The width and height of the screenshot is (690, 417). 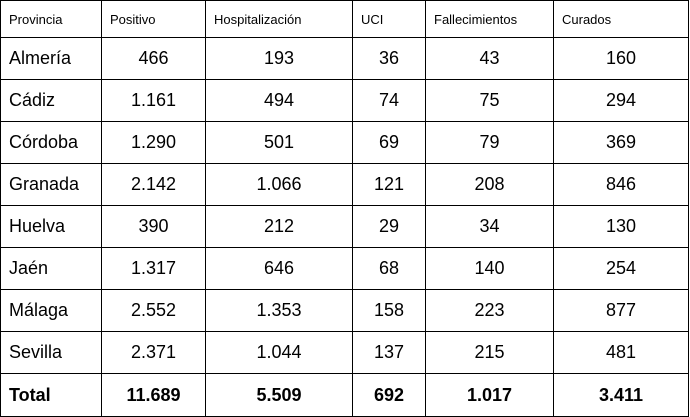 What do you see at coordinates (51, 100) in the screenshot?
I see `cell-provincia: Cádiz` at bounding box center [51, 100].